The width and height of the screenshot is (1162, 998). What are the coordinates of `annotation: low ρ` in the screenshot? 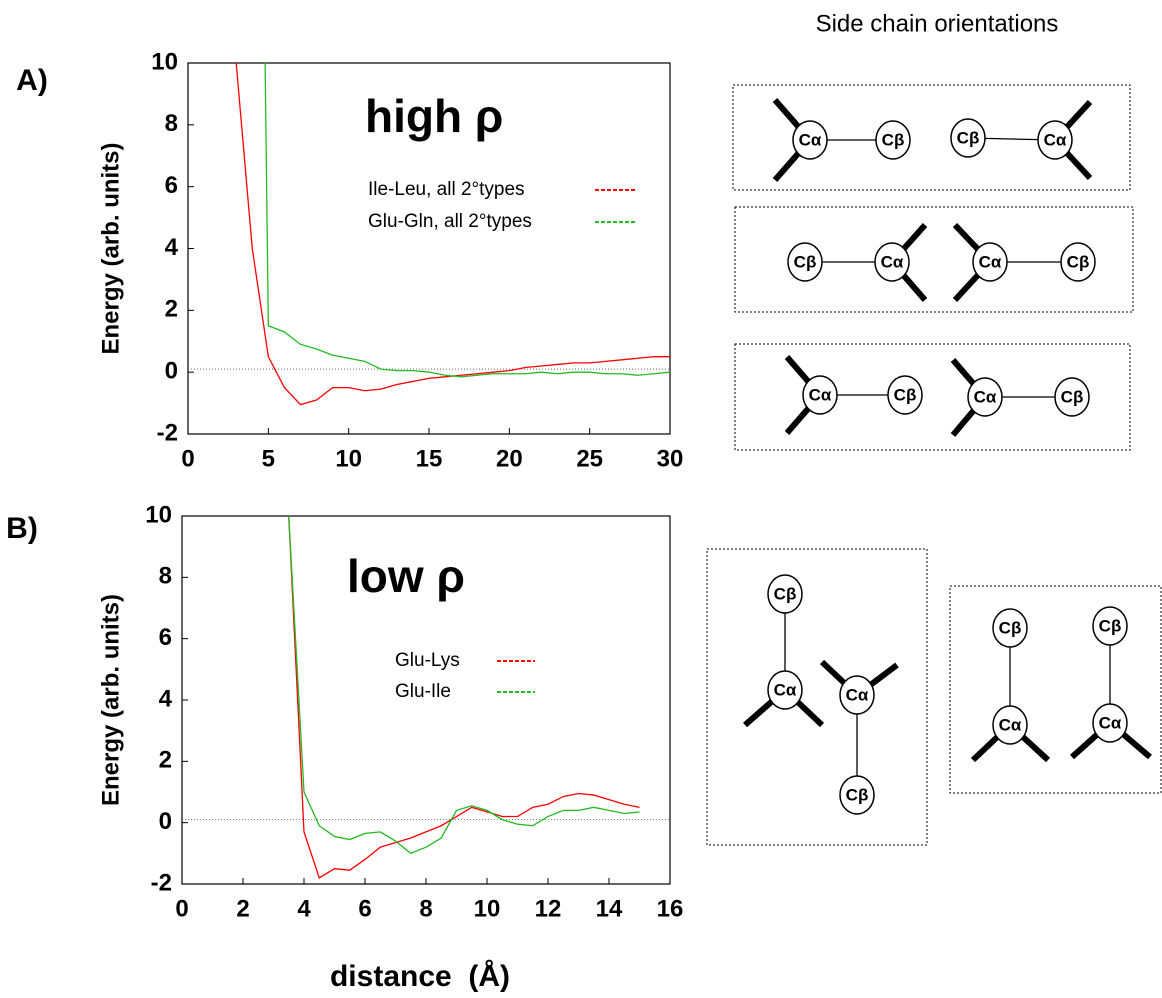 It's located at (406, 576).